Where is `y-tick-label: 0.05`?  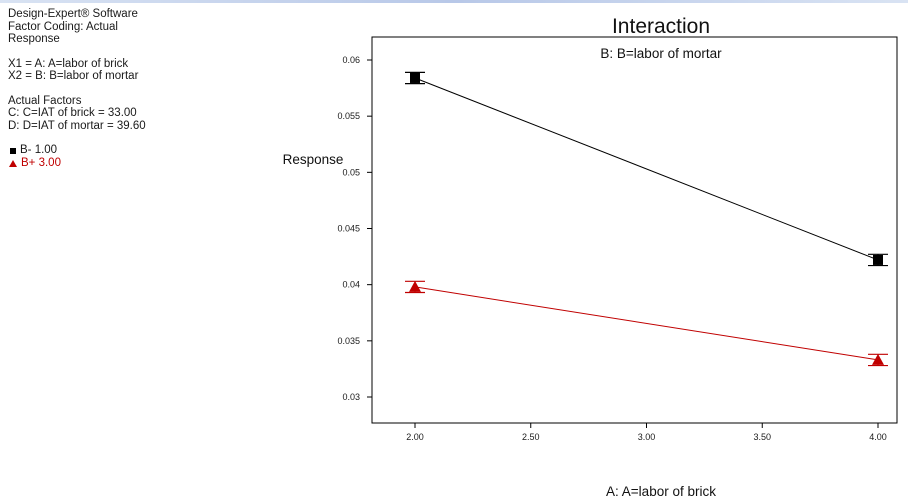
y-tick-label: 0.05 is located at coordinates (351, 172).